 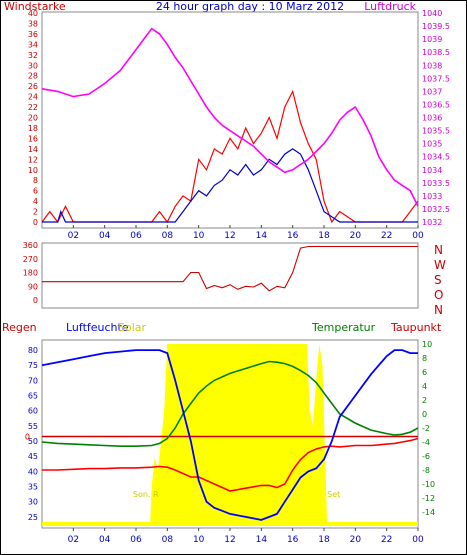 What do you see at coordinates (73, 540) in the screenshot?
I see `climate-x-tick-label-02: 02` at bounding box center [73, 540].